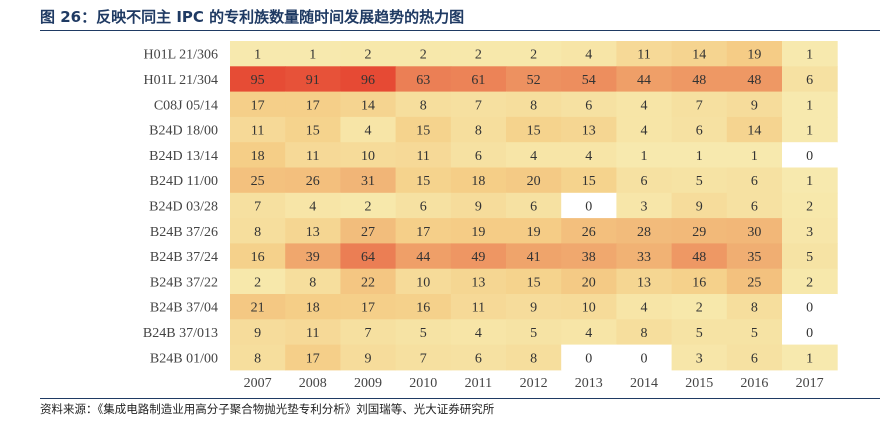 This screenshot has width=894, height=434. What do you see at coordinates (699, 257) in the screenshot?
I see `cell-value: 48` at bounding box center [699, 257].